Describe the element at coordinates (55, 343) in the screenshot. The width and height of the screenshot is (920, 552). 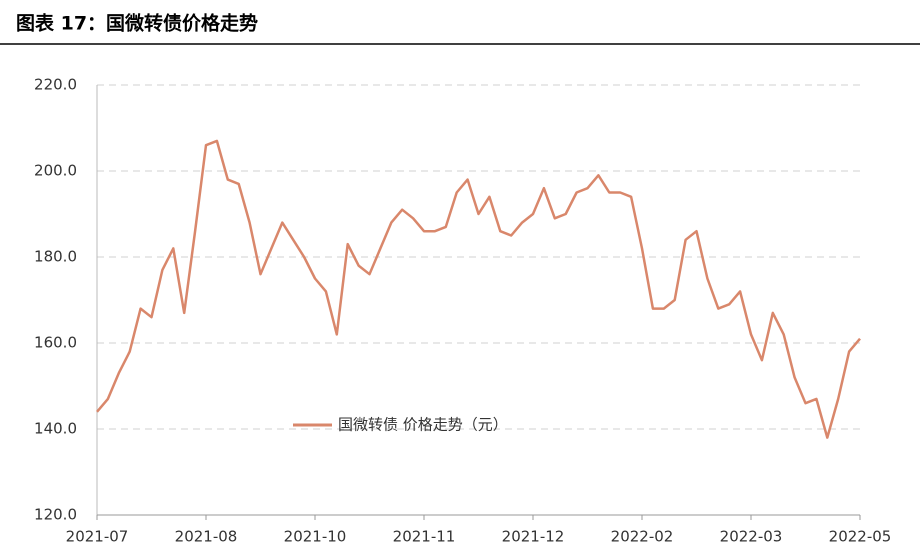
I see `y-tick-label: 160.0` at that location.